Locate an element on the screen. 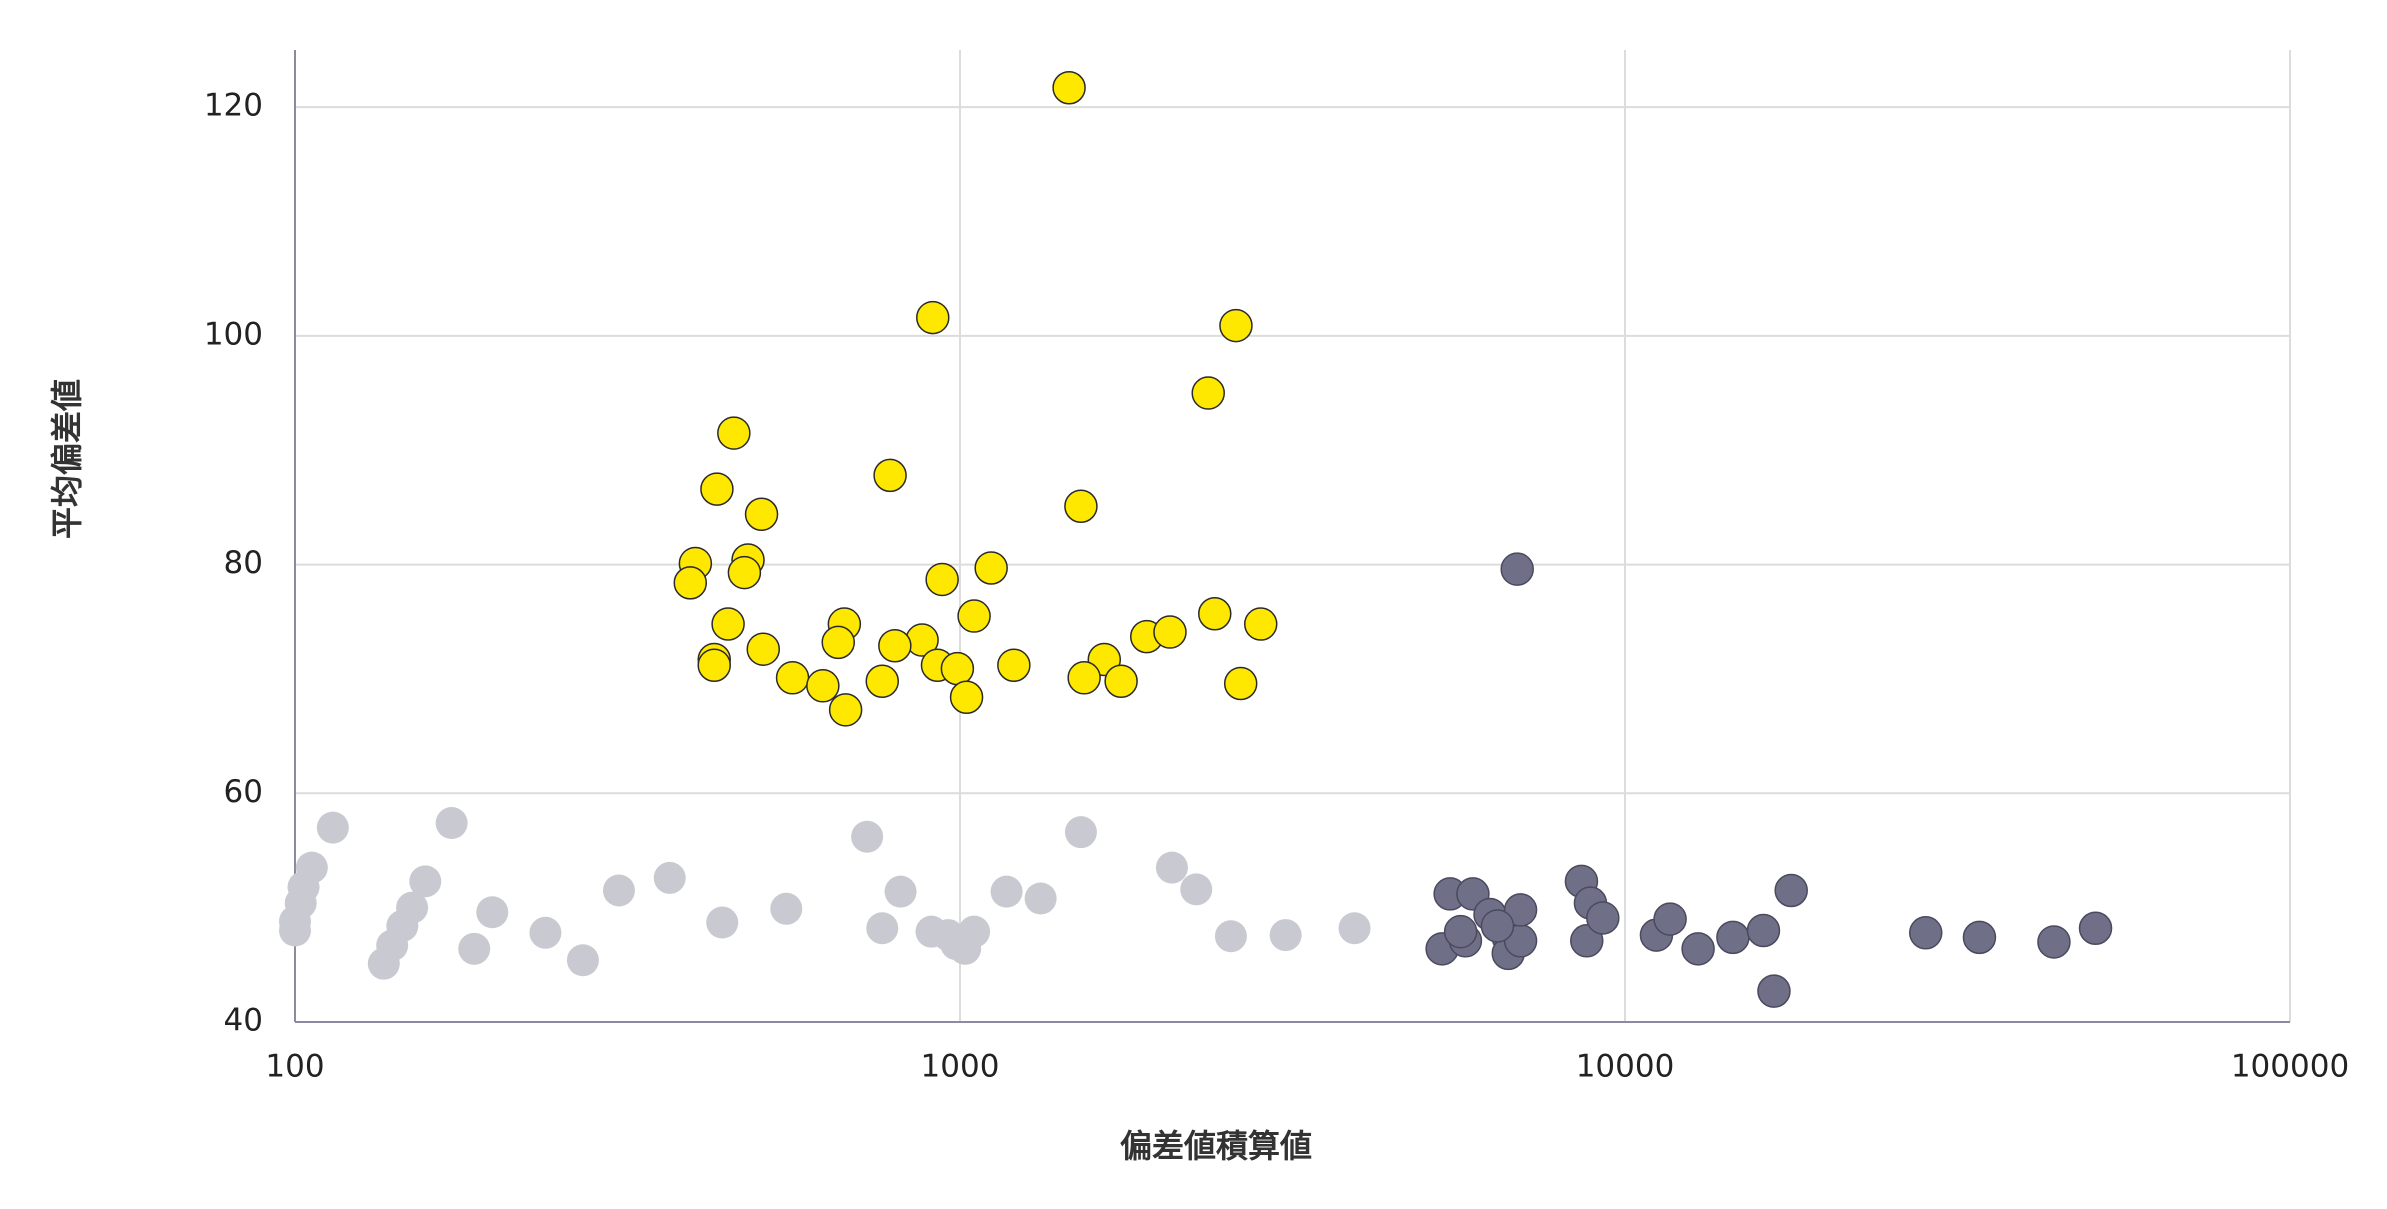 The height and width of the screenshot is (1209, 2387). y-tick-label: 120 is located at coordinates (233, 106).